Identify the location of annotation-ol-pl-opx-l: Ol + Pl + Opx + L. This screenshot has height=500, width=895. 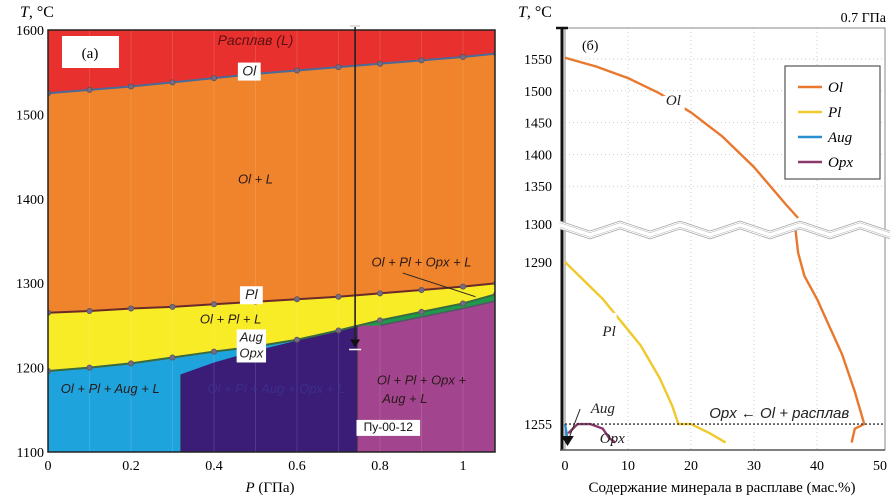
(421, 261).